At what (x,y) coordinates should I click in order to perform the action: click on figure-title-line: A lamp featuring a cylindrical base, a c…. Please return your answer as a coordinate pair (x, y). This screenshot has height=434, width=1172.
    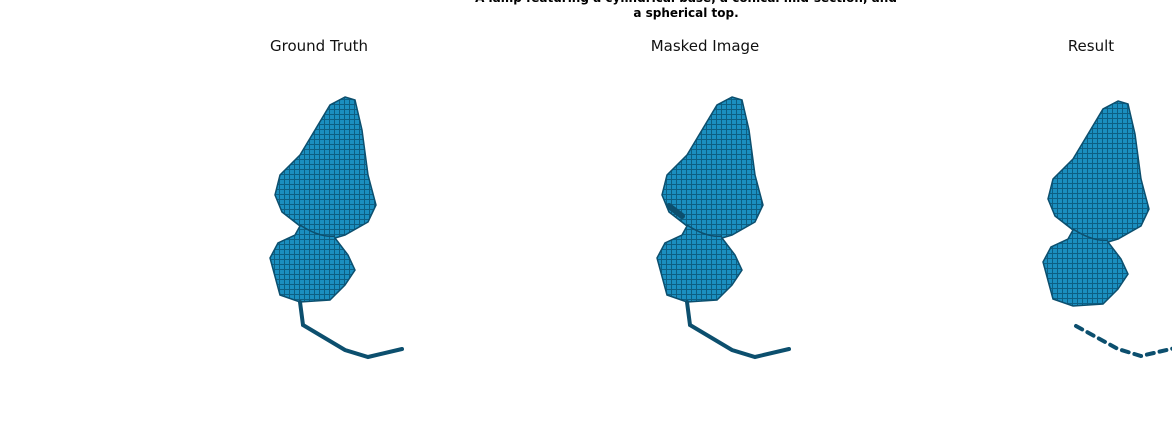
    Looking at the image, I should click on (686, 2).